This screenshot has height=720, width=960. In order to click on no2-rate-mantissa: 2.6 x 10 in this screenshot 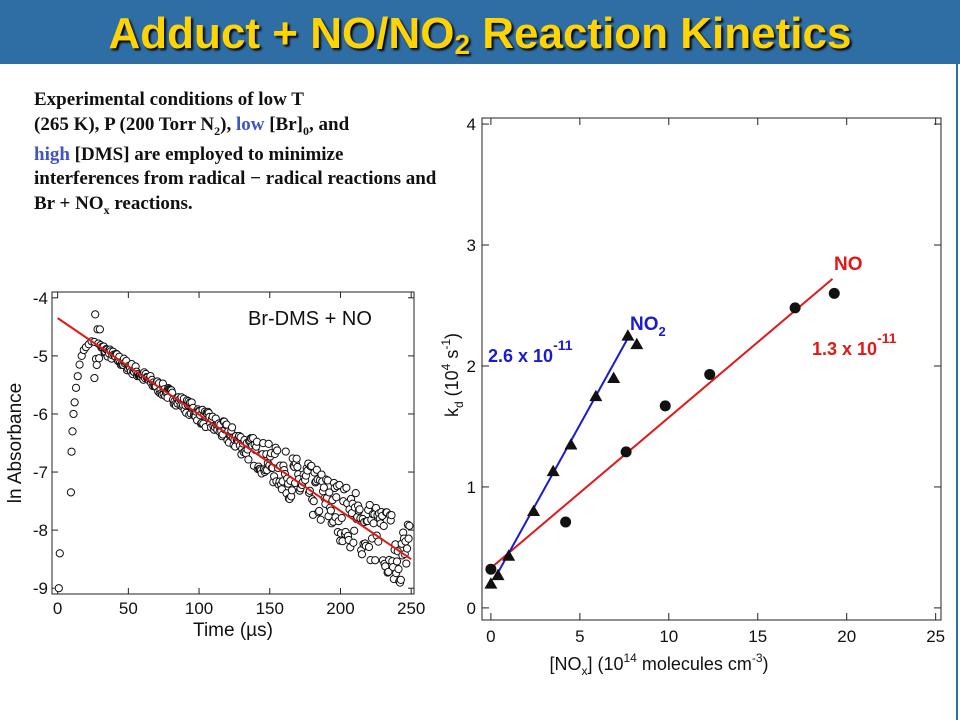, I will do `click(520, 356)`.